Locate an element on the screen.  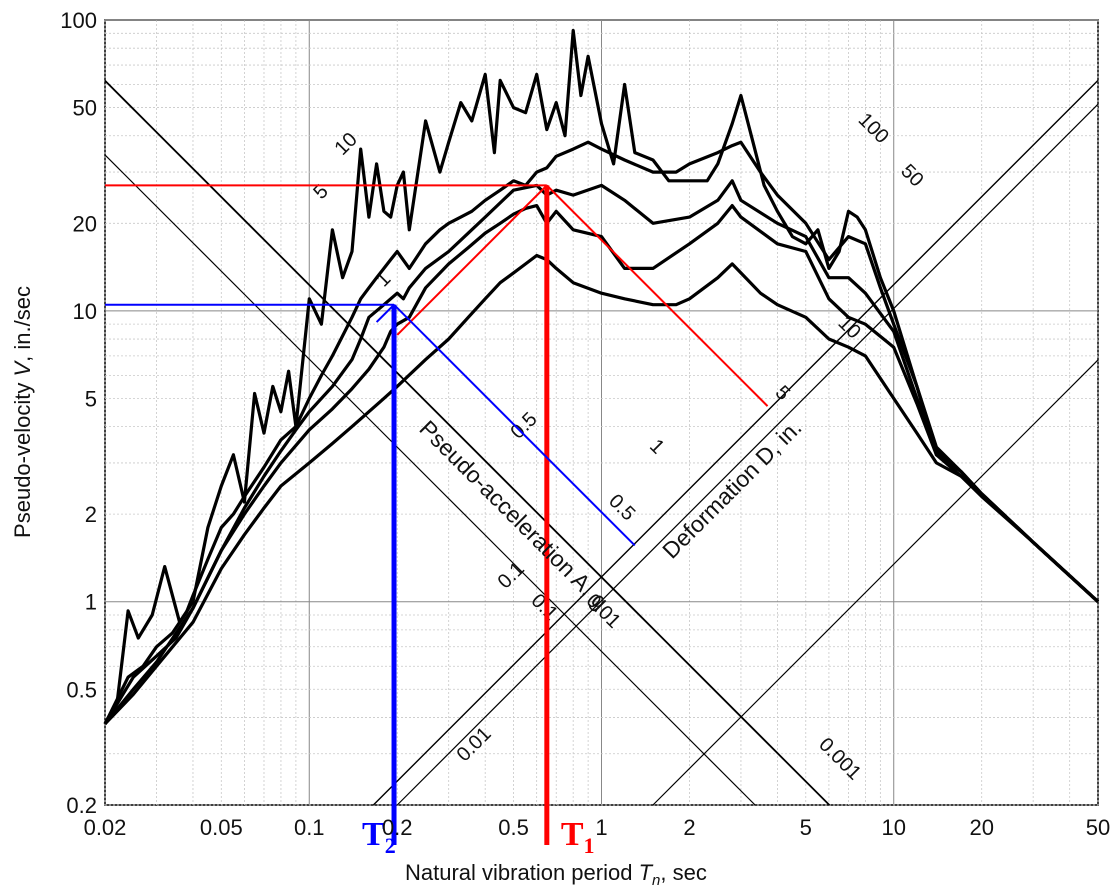
x-tick-label: 2 is located at coordinates (689, 827).